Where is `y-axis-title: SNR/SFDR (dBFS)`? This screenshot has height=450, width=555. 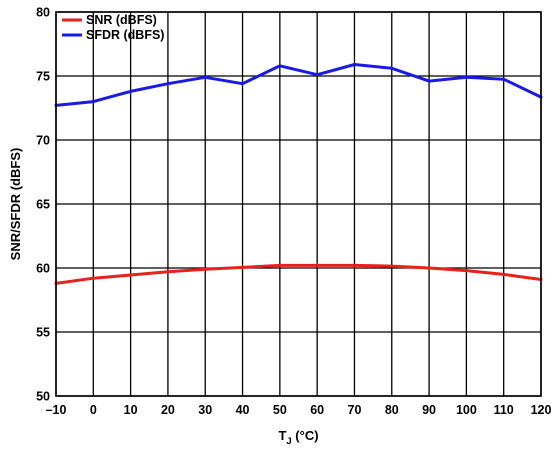
y-axis-title: SNR/SFDR (dBFS) is located at coordinates (15, 204).